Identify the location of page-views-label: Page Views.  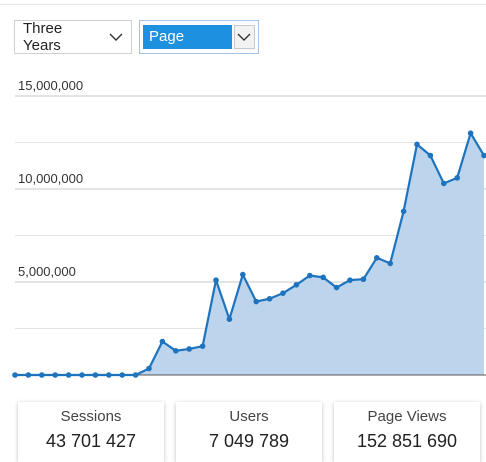
(407, 416).